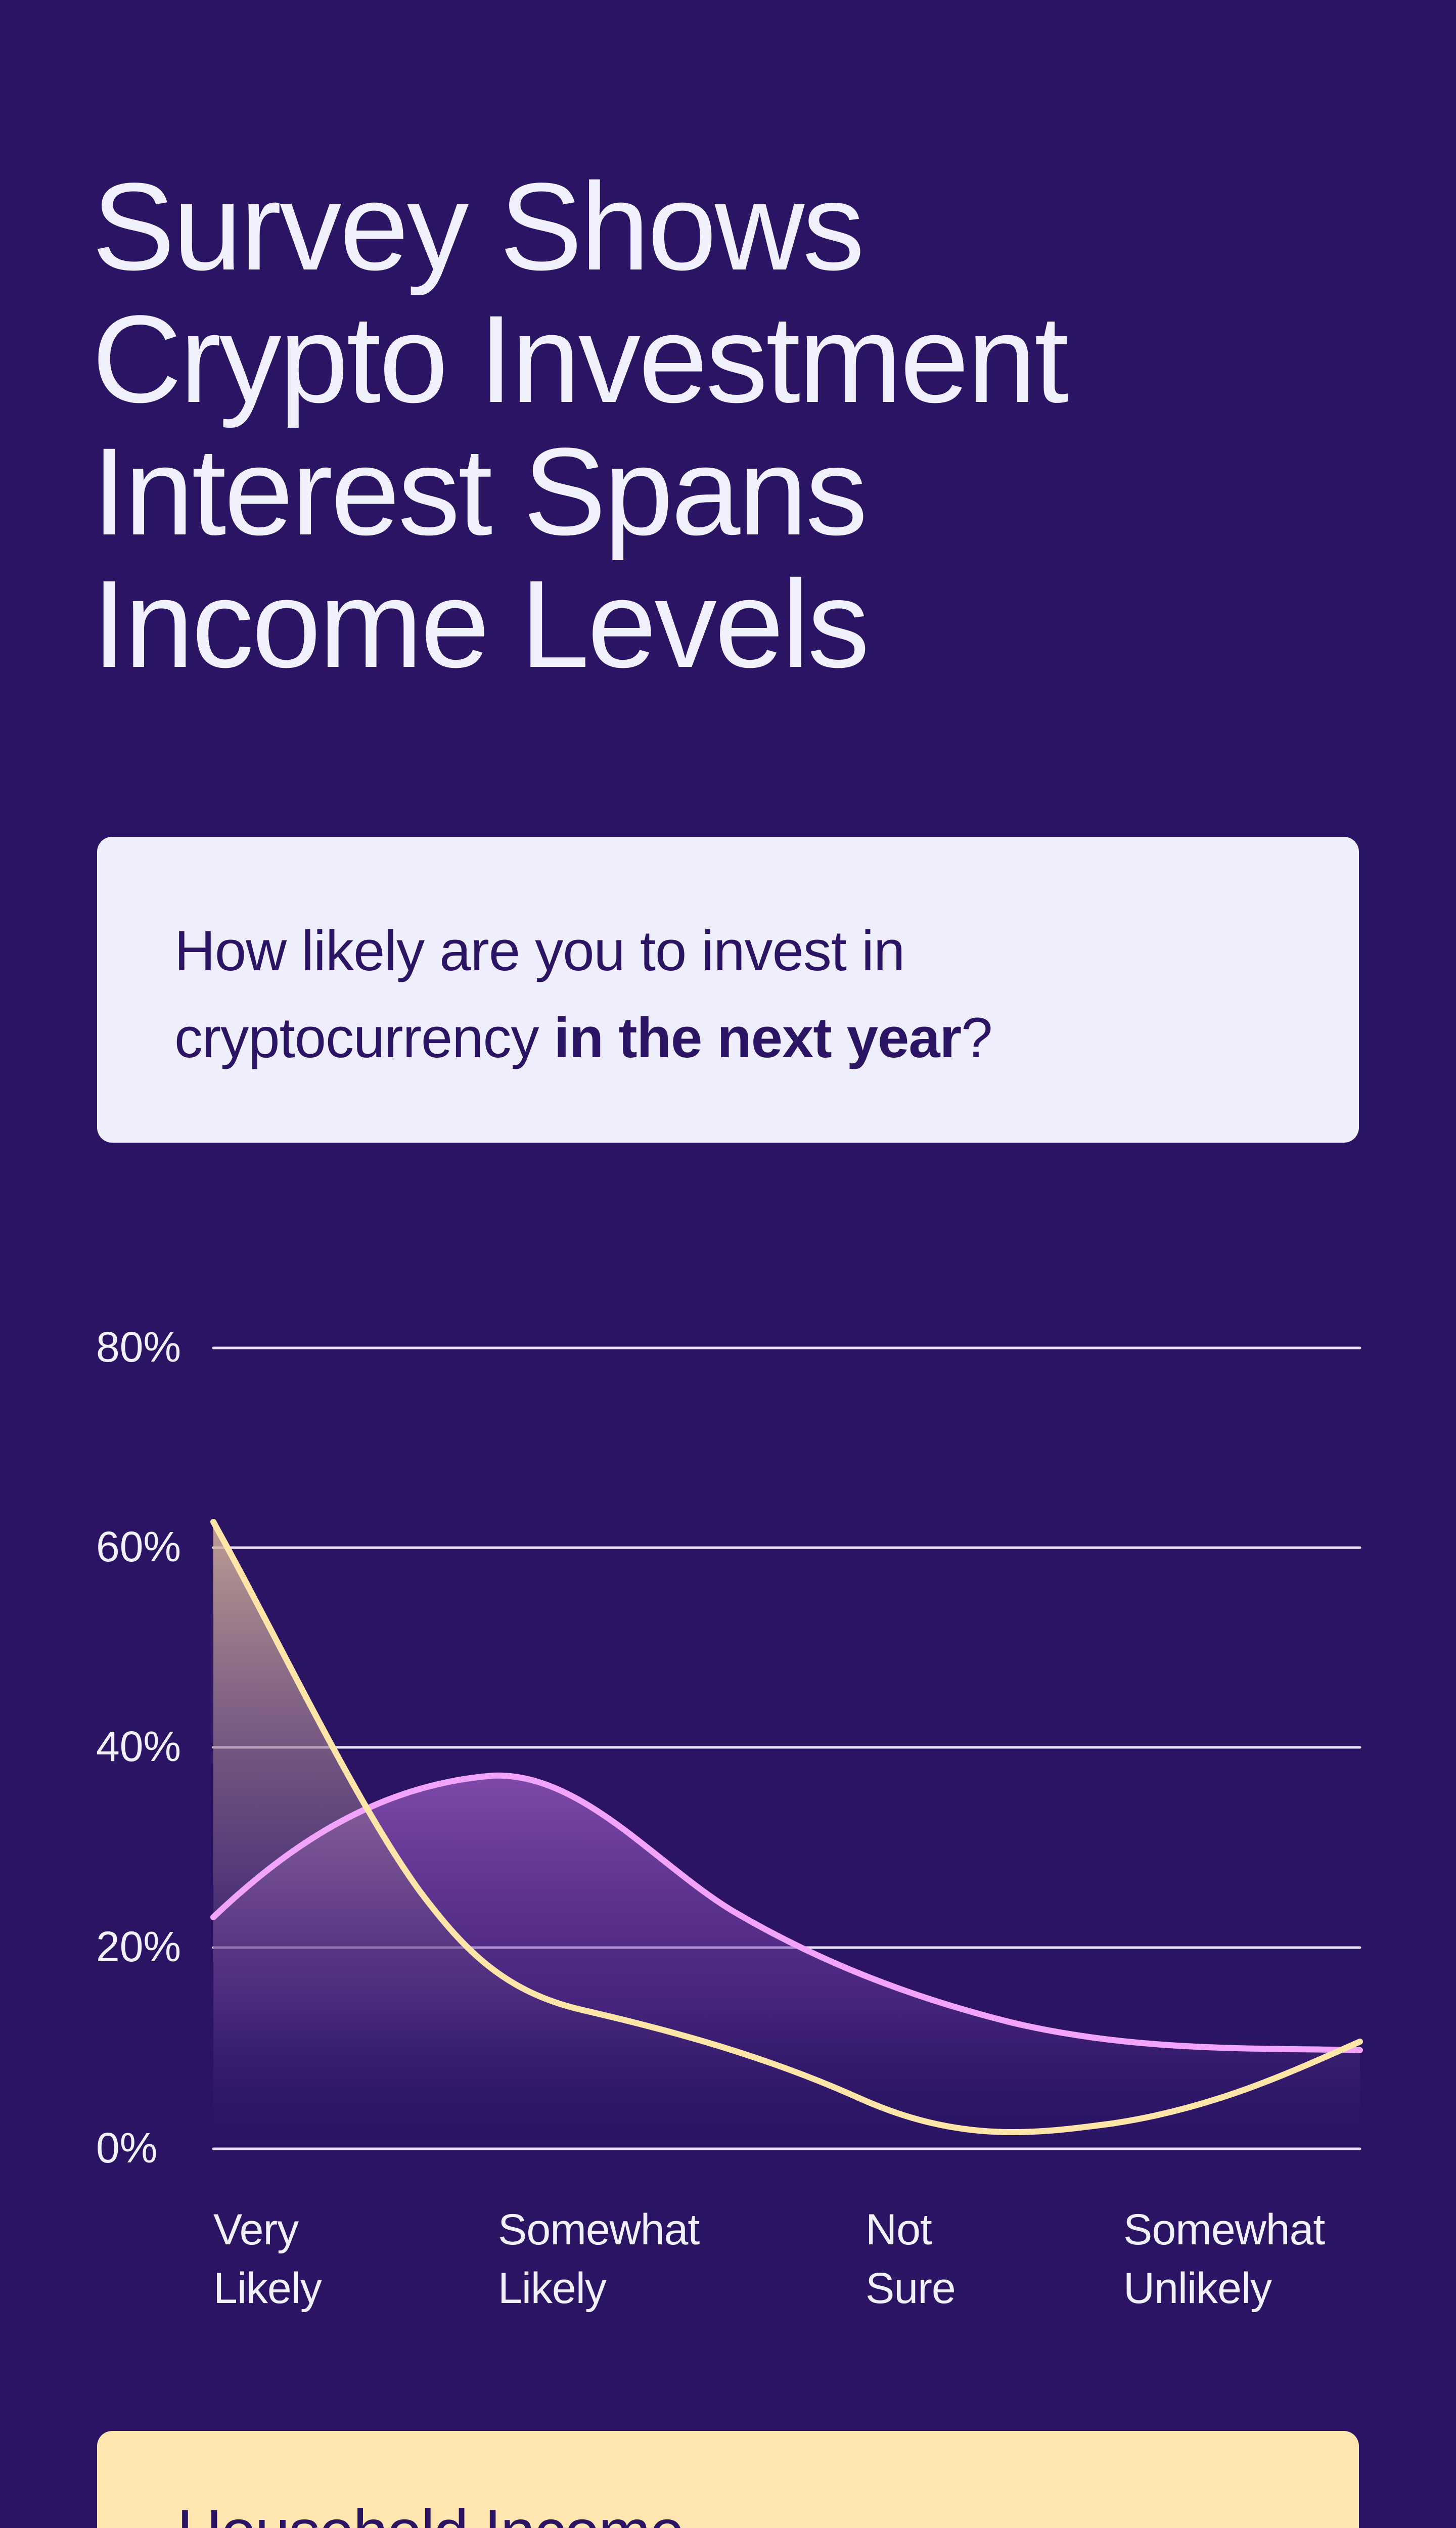  What do you see at coordinates (481, 625) in the screenshot?
I see `title-line: Income Levels` at bounding box center [481, 625].